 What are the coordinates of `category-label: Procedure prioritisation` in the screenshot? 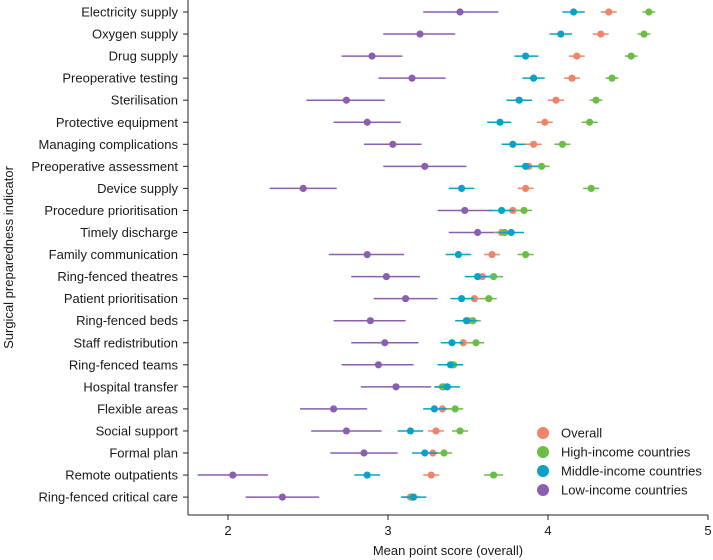 It's located at (111, 210).